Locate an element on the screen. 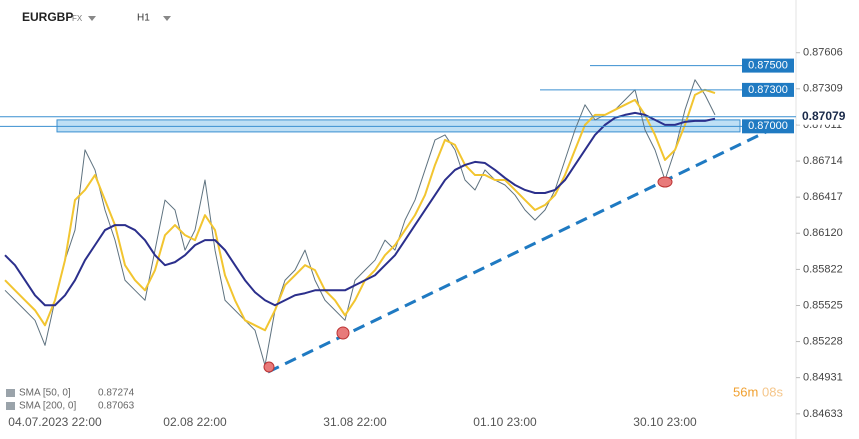 The image size is (859, 439). legend-value: 0.87063 is located at coordinates (116, 406).